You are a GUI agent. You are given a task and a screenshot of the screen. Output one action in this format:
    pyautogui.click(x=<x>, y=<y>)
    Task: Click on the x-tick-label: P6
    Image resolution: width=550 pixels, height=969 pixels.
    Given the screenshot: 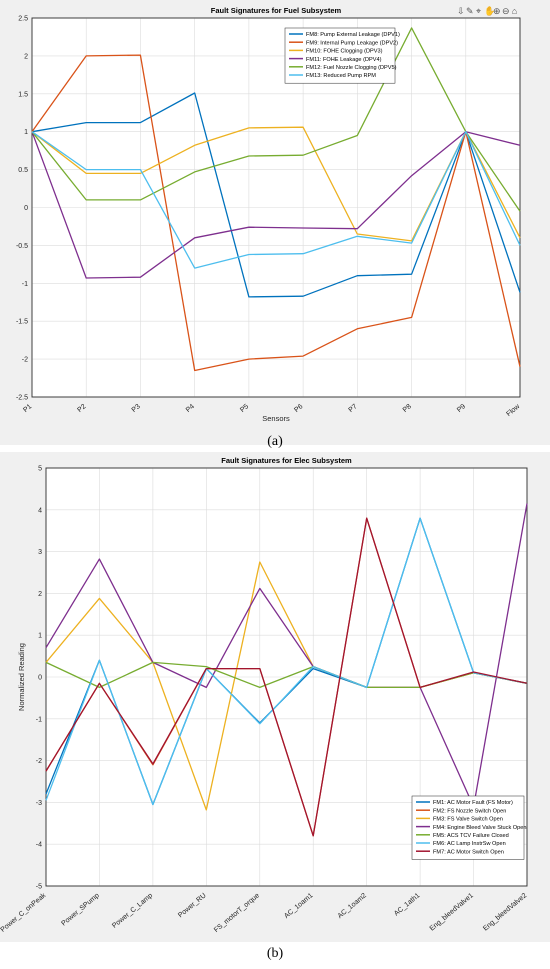 What is the action you would take?
    pyautogui.click(x=298, y=408)
    